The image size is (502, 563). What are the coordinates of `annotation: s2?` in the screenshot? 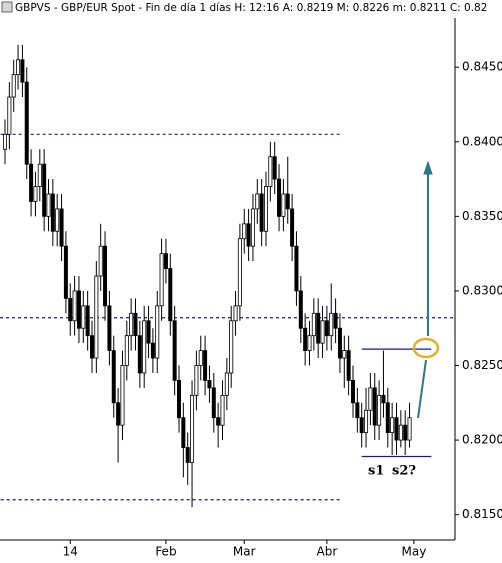 It's located at (404, 471).